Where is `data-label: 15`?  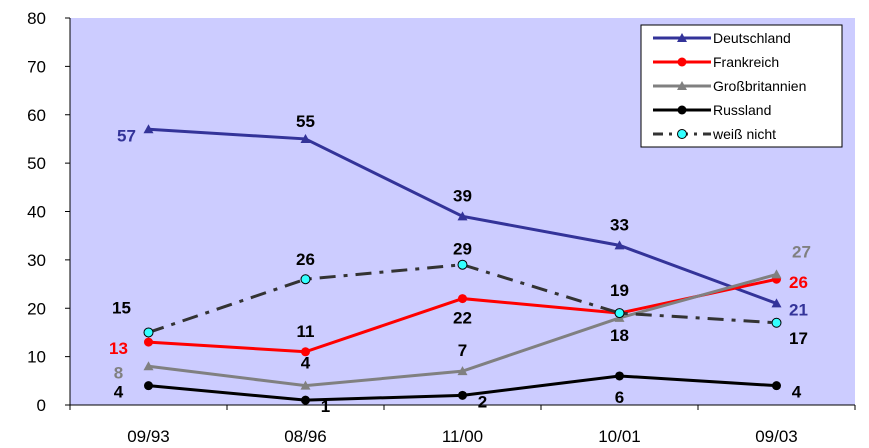
data-label: 15 is located at coordinates (121, 307).